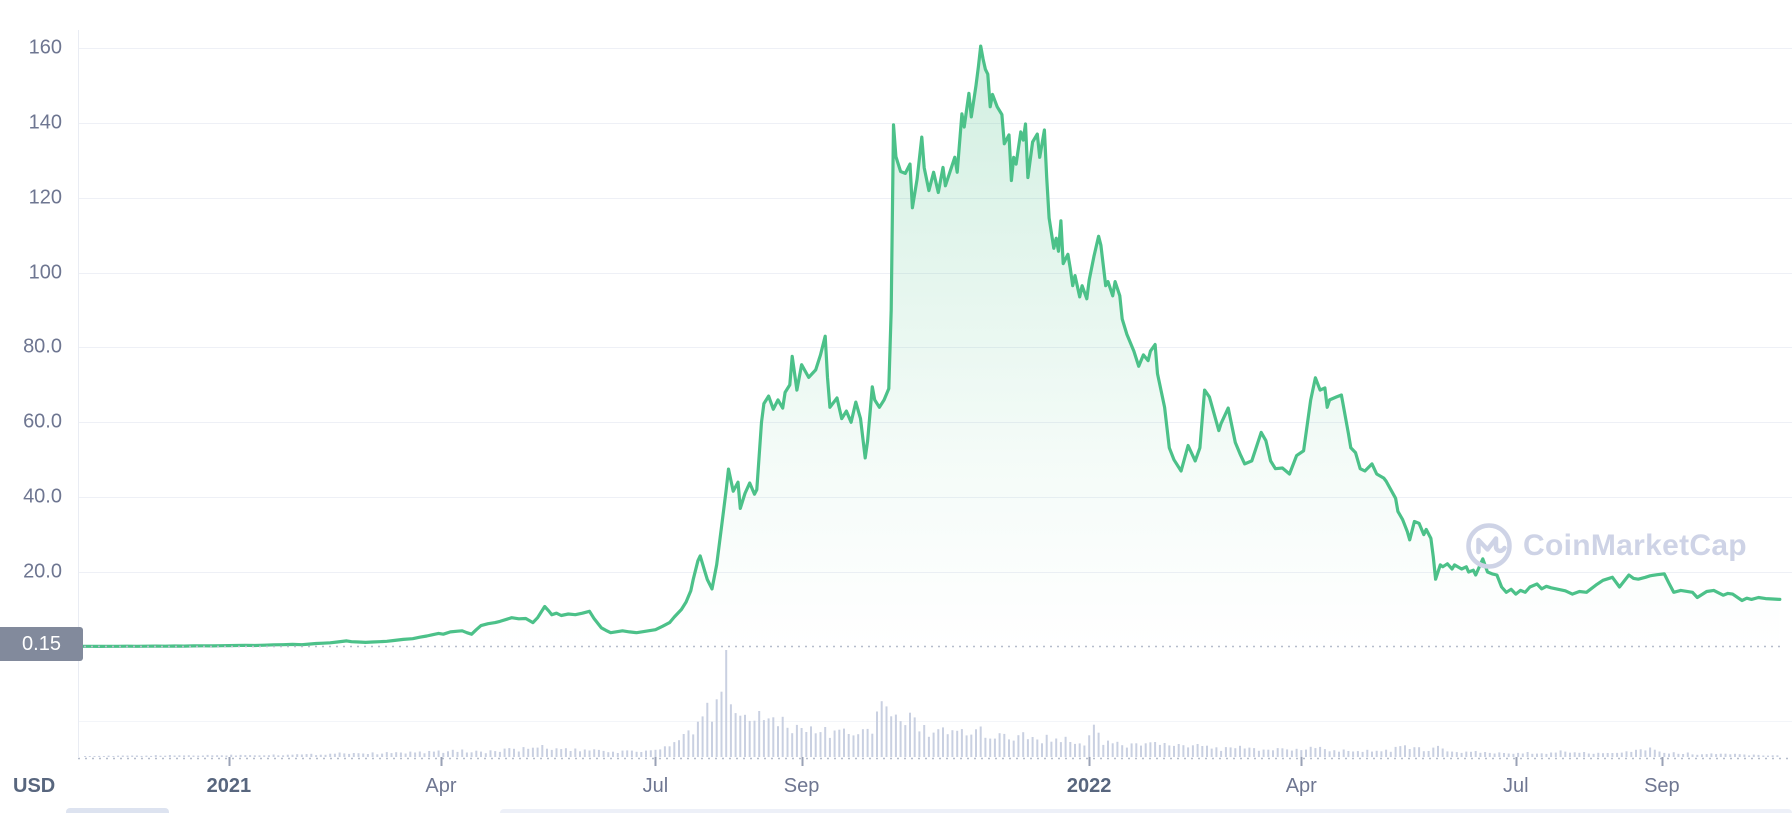 Image resolution: width=1792 pixels, height=813 pixels. What do you see at coordinates (801, 786) in the screenshot?
I see `x-axis-tick-label: Sep` at bounding box center [801, 786].